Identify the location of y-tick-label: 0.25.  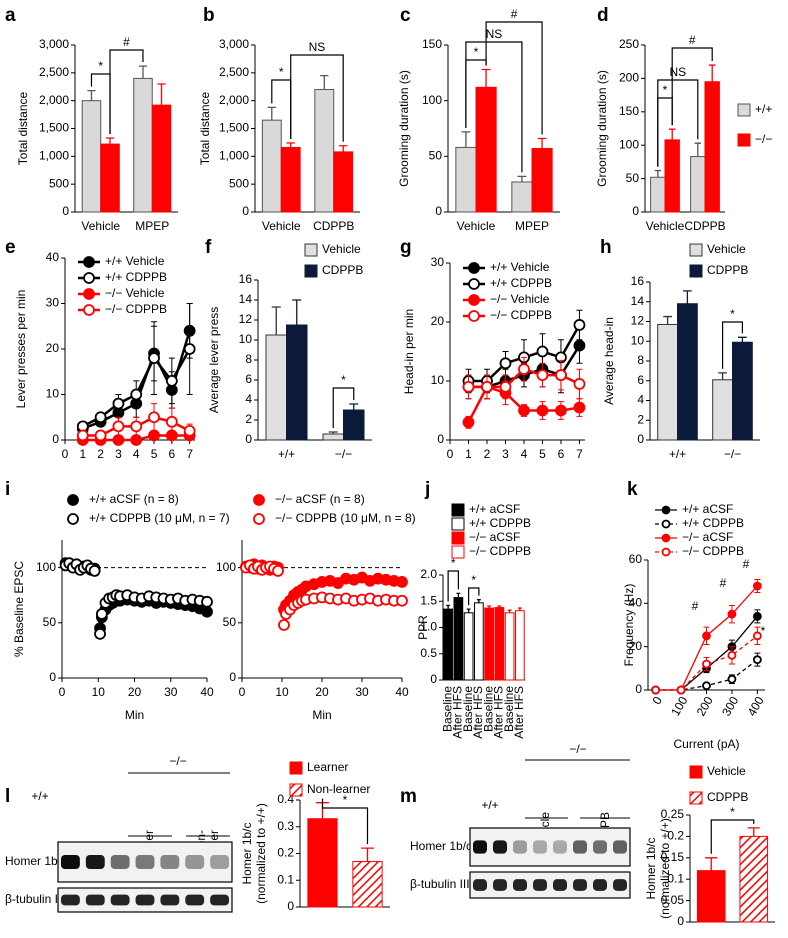
(673, 814).